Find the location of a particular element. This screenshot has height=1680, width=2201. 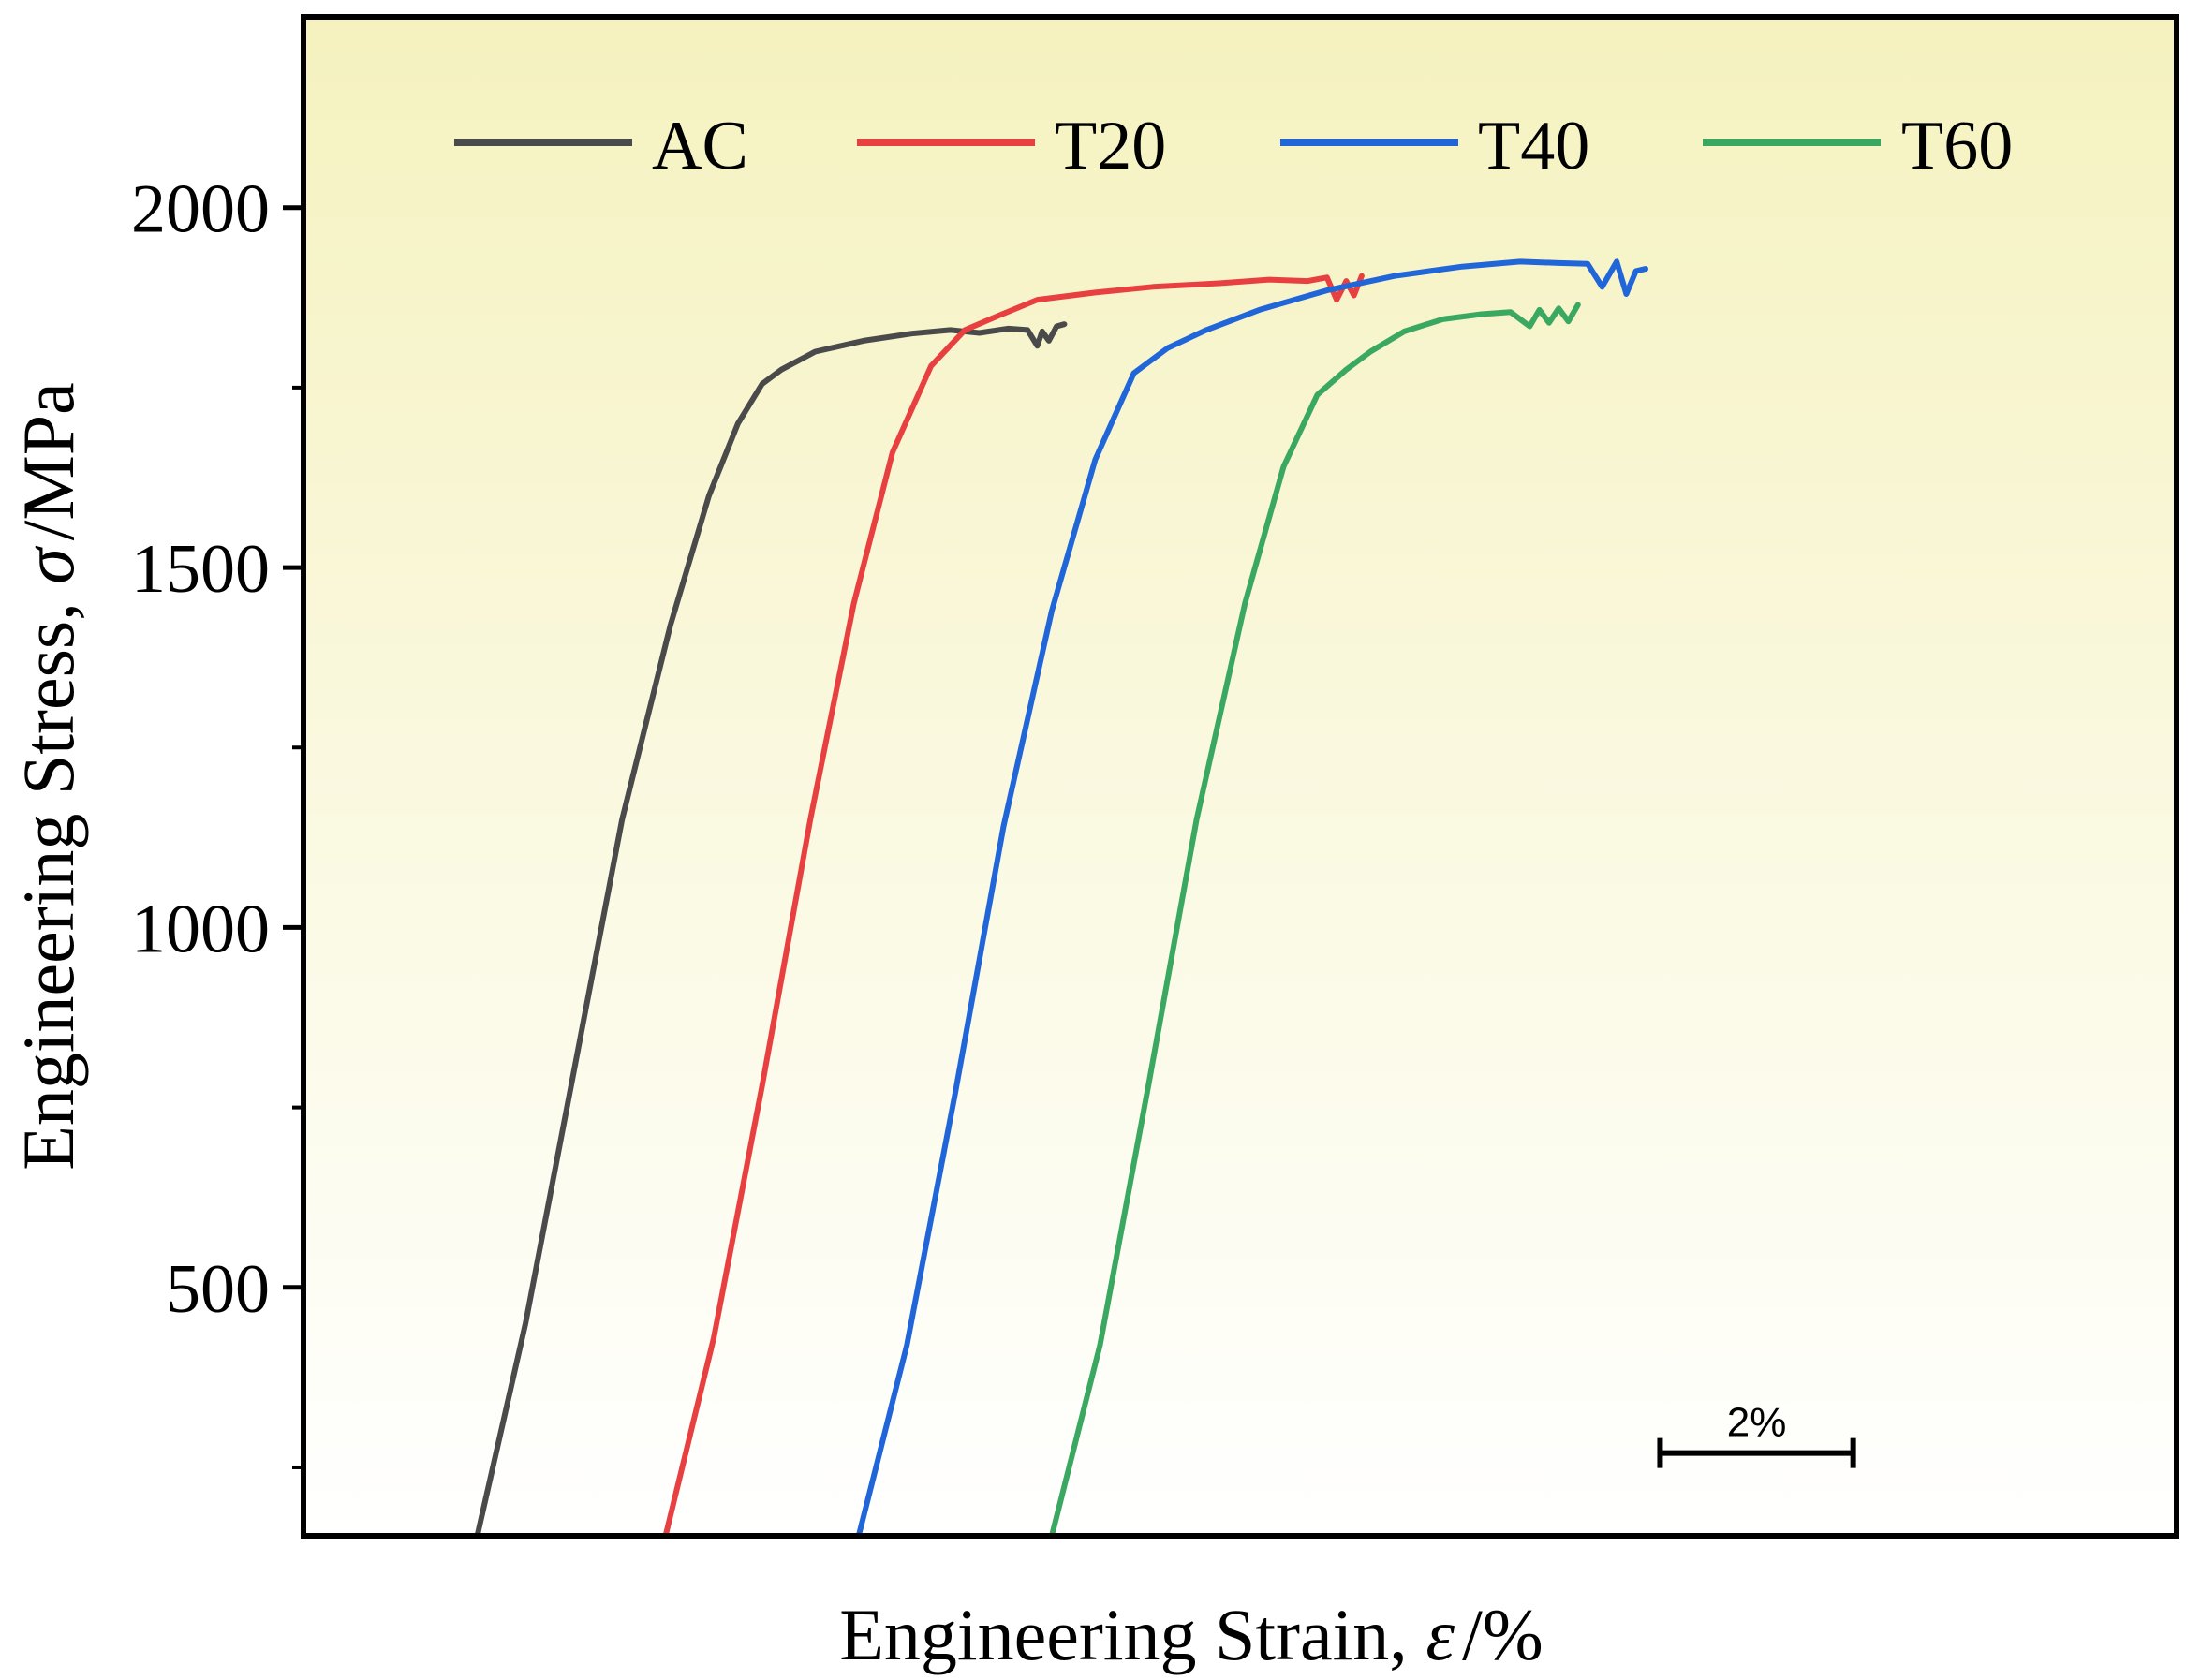

y-tick-label: 500 is located at coordinates (218, 1289).